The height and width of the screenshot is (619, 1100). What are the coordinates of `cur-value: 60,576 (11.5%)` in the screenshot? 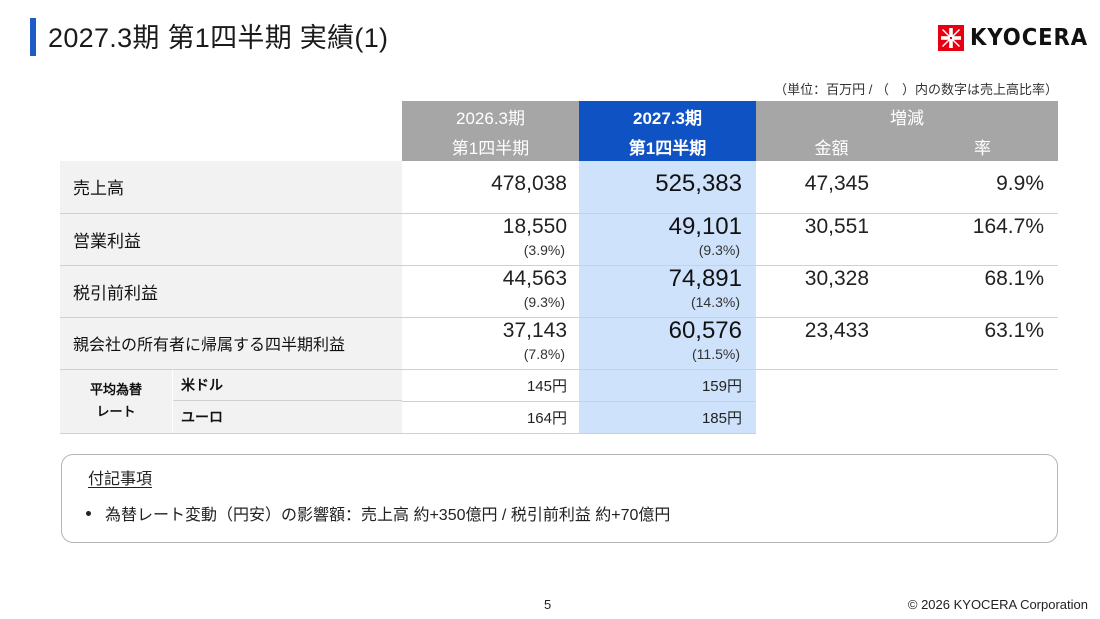 It's located at (667, 343).